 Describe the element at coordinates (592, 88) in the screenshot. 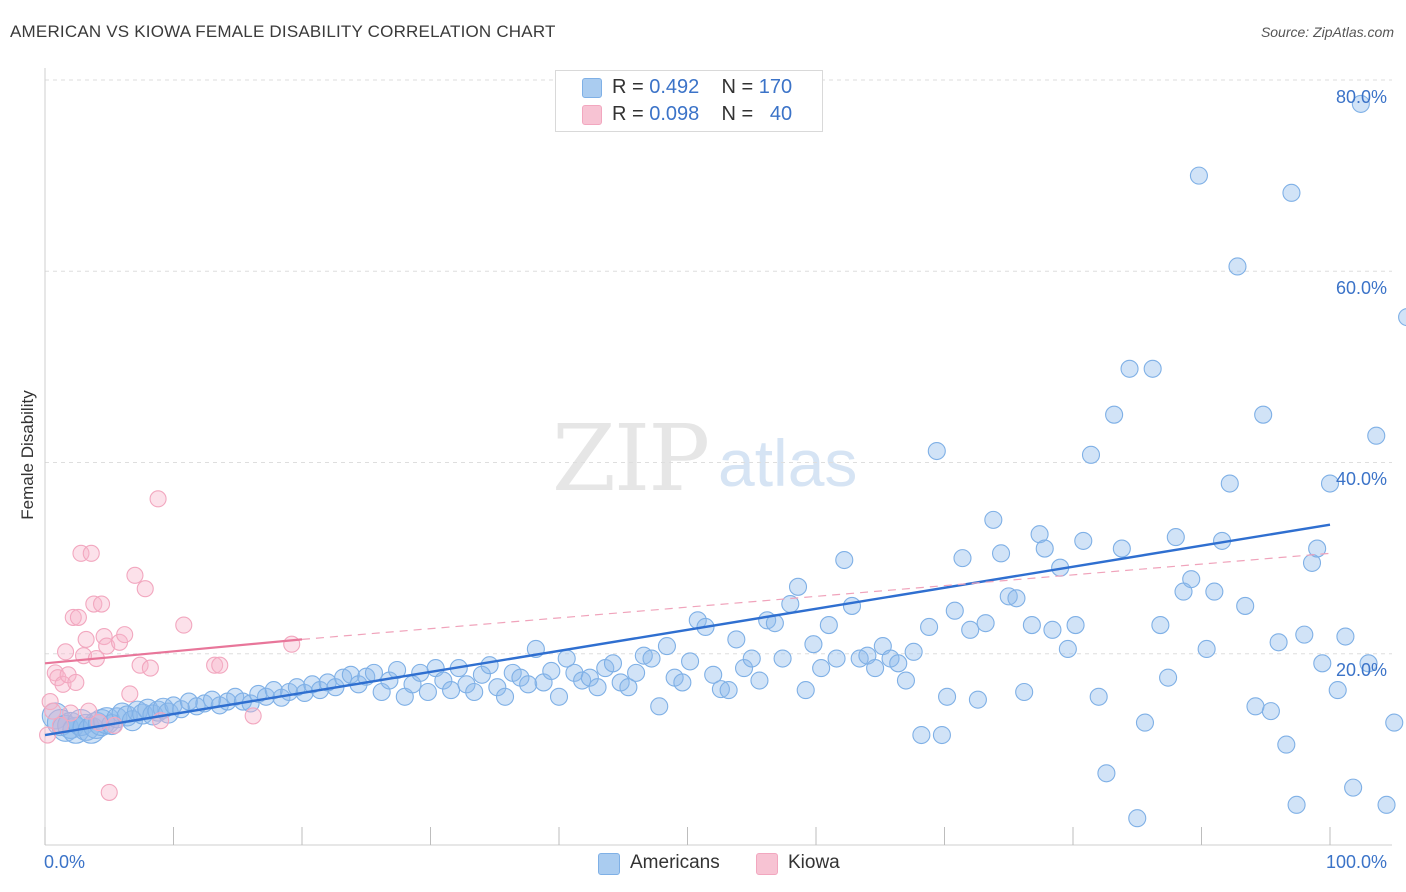

I see `americans-swatch` at that location.